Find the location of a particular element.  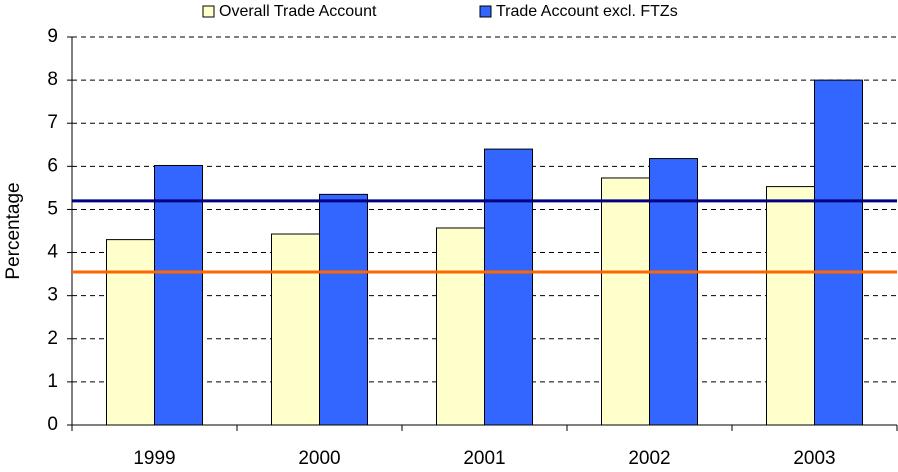

y-tick-label: 3 is located at coordinates (52, 295).